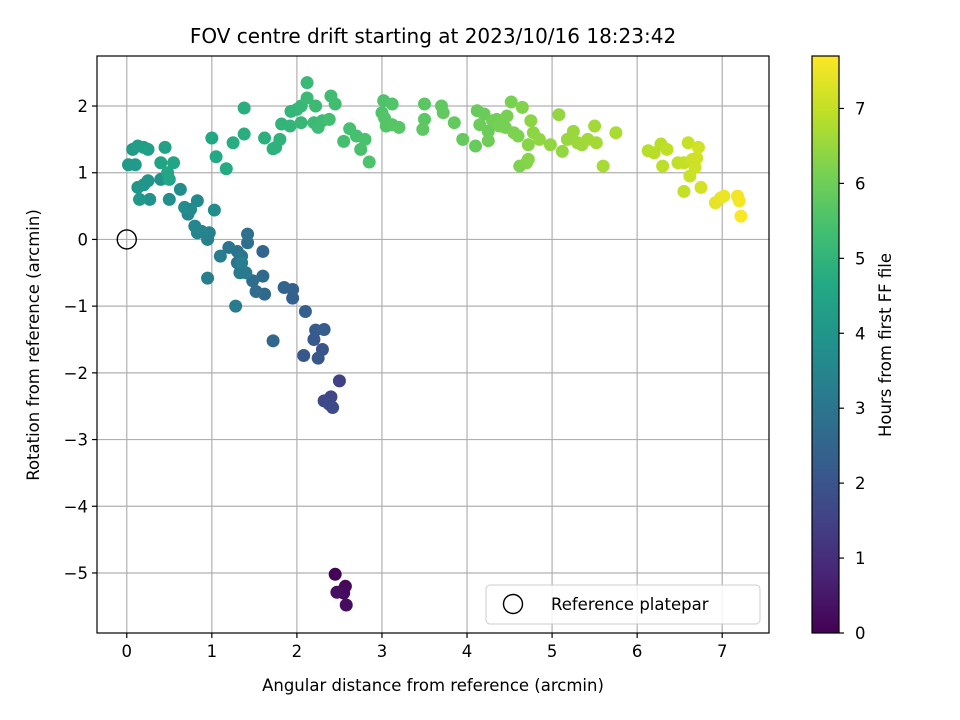  Describe the element at coordinates (722, 651) in the screenshot. I see `x-tick-label: 7` at that location.